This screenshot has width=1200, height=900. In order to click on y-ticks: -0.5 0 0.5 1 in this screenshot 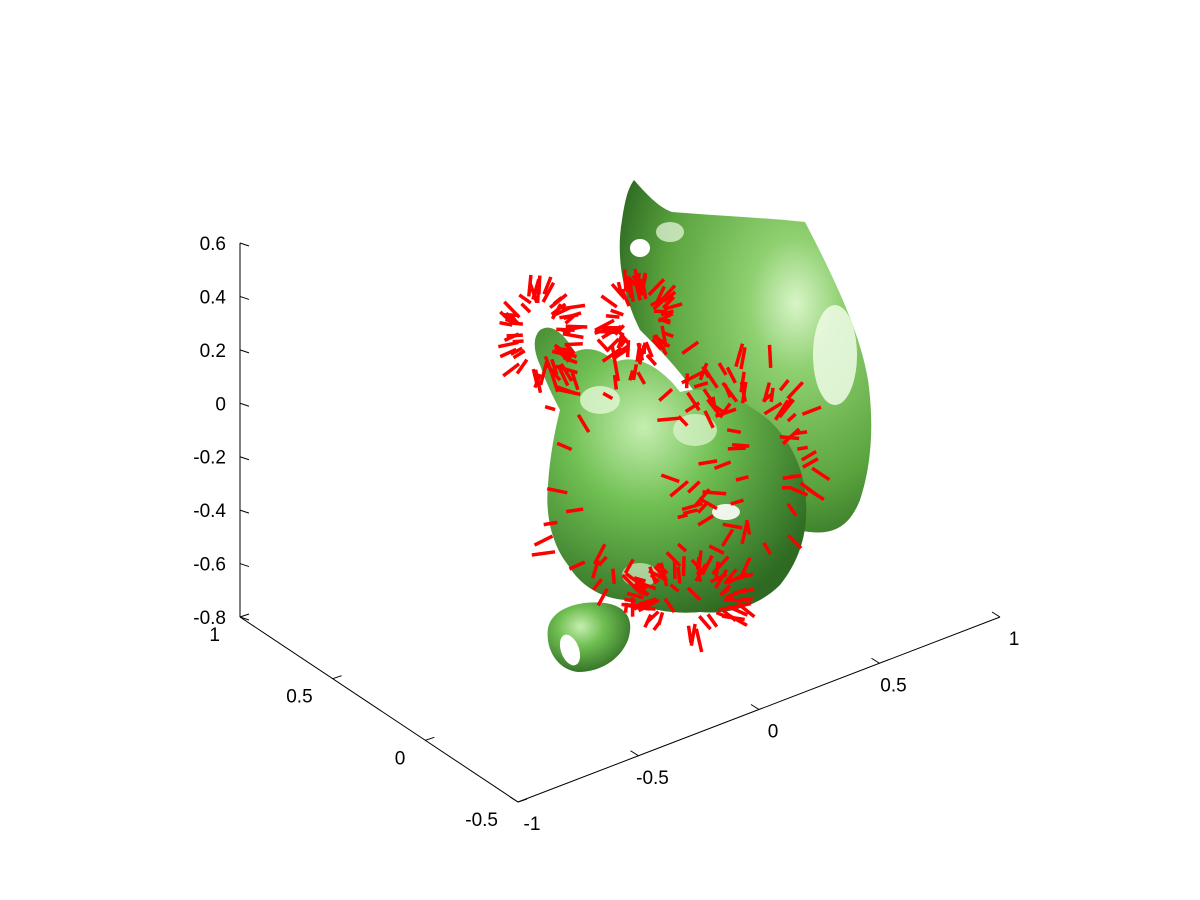, I will do `click(368, 722)`.